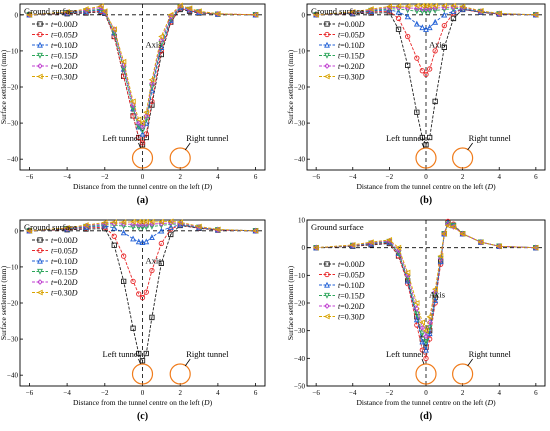 This screenshot has width=550, height=431. I want to click on legend-label: t=0.05D, so click(351, 274).